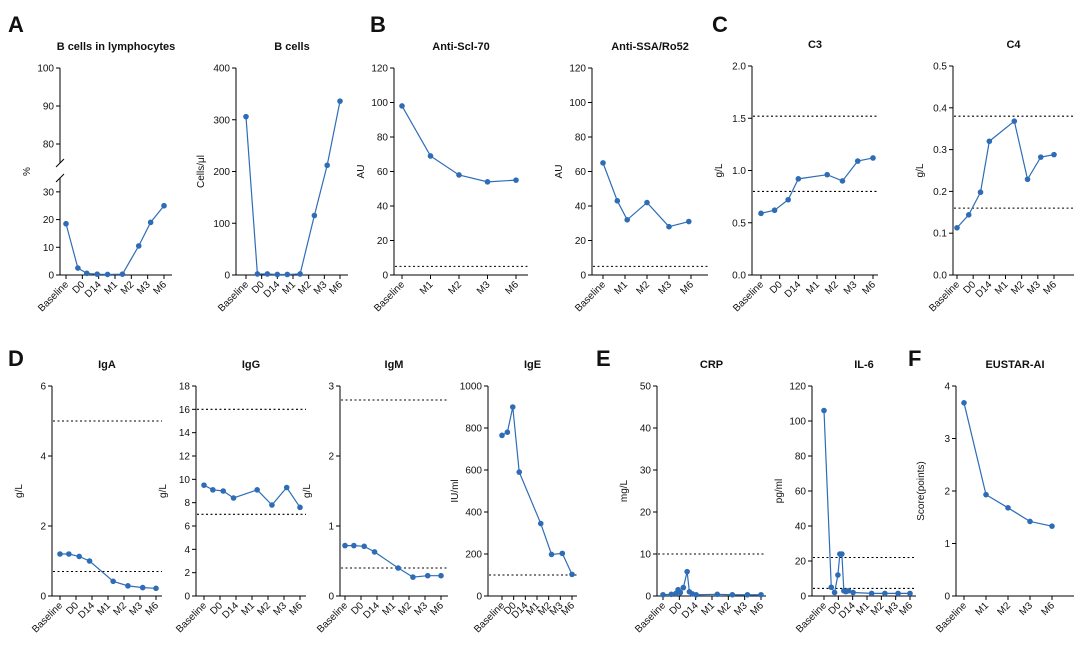  What do you see at coordinates (60, 178) in the screenshot?
I see `axis-break-mark` at bounding box center [60, 178].